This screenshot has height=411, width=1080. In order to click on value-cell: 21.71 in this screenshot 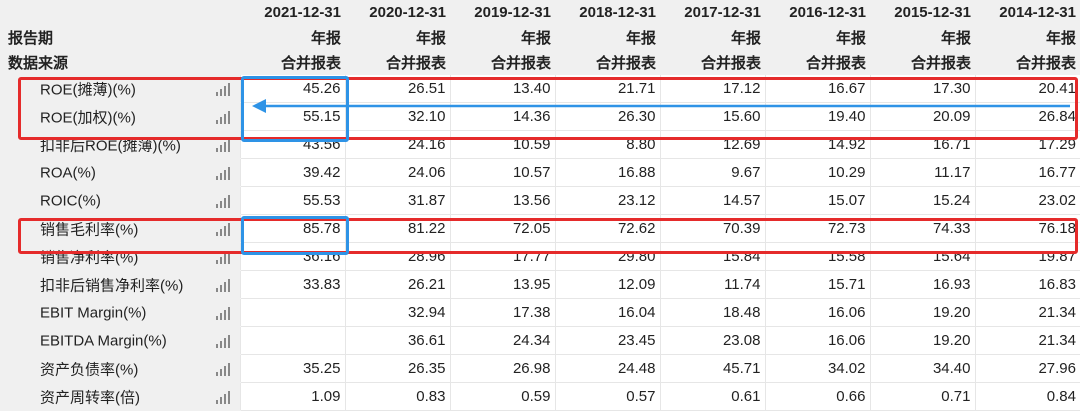, I will do `click(607, 89)`.